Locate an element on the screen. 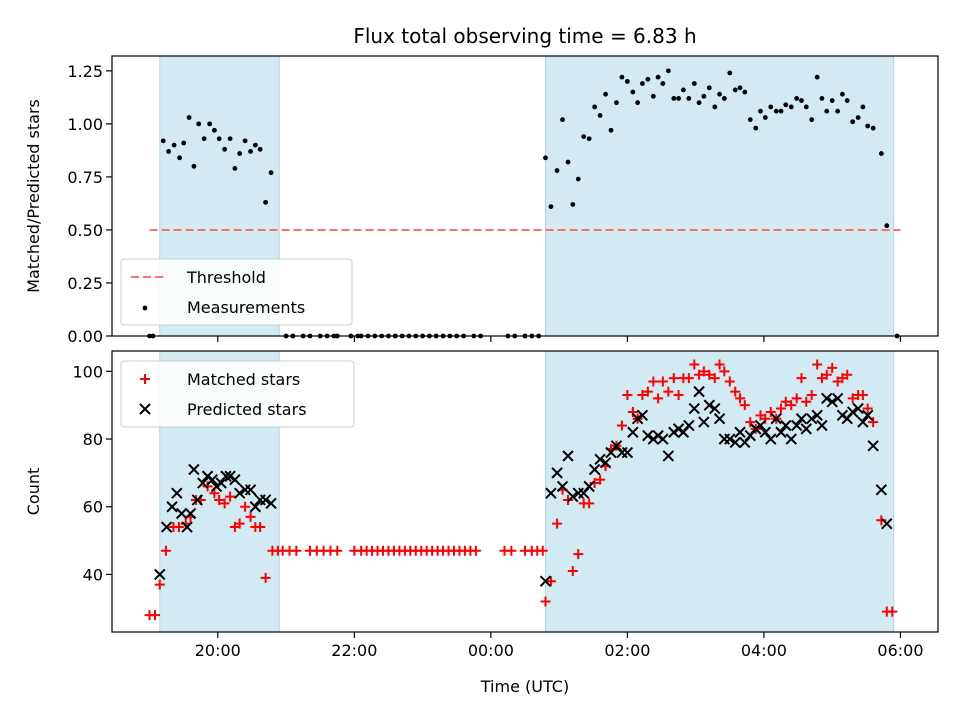  y-tick-label: 0.00 is located at coordinates (85, 336).